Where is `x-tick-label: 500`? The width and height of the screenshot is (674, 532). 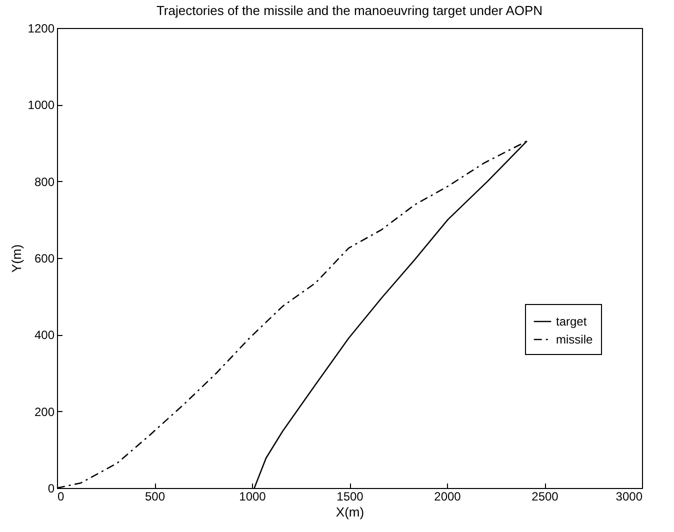 x-tick-label: 500 is located at coordinates (155, 497).